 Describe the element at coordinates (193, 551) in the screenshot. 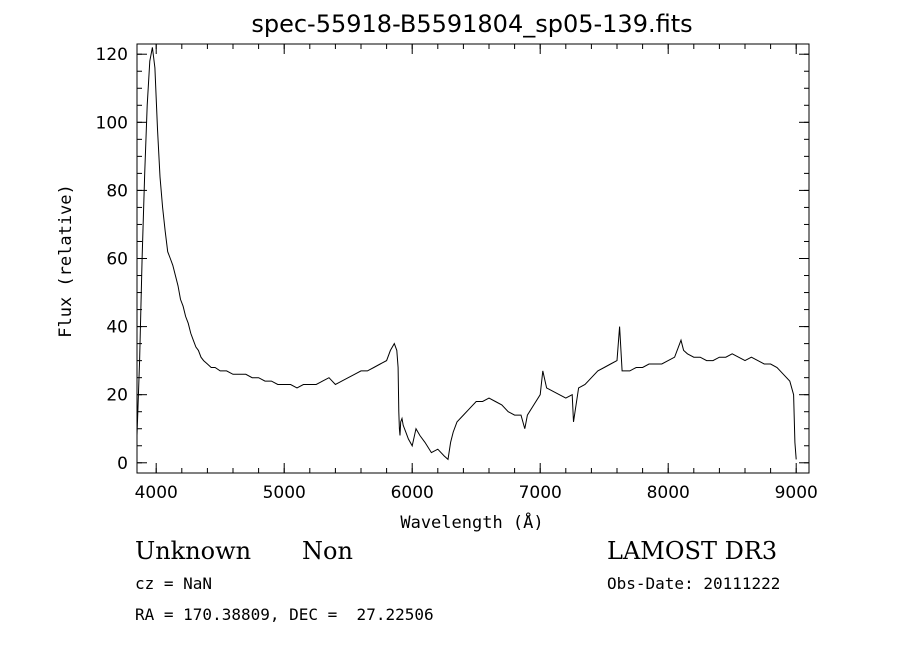

I see `classification-label: Unknown` at that location.